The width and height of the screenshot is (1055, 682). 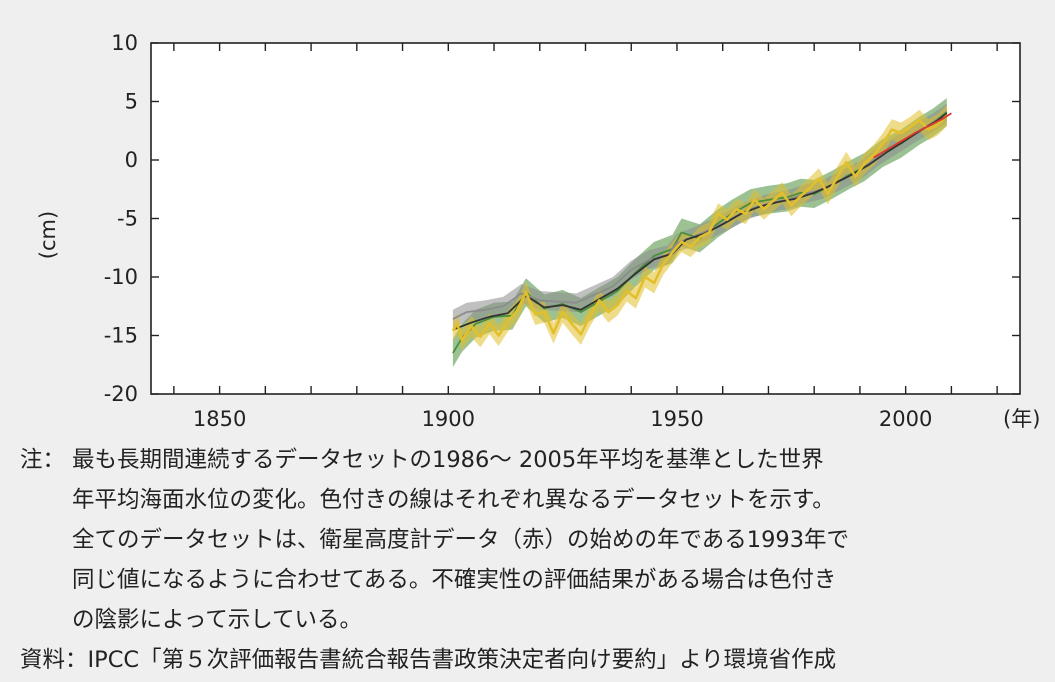 I want to click on note-line-1: 注： 最も長期間連続するデータセットの1986～ 2005年平均を基準とした世界, so click(x=535, y=460).